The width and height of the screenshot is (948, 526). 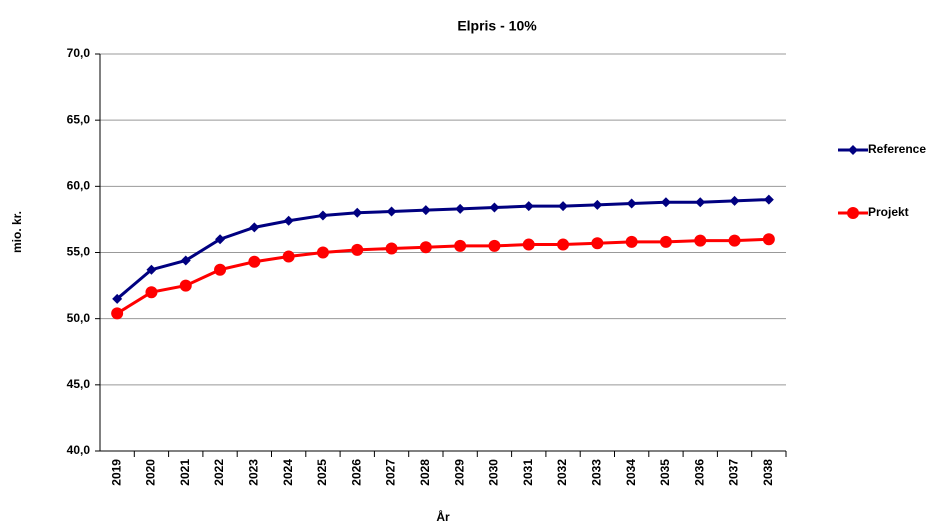 I want to click on x-tick-label: 2020, so click(x=151, y=472).